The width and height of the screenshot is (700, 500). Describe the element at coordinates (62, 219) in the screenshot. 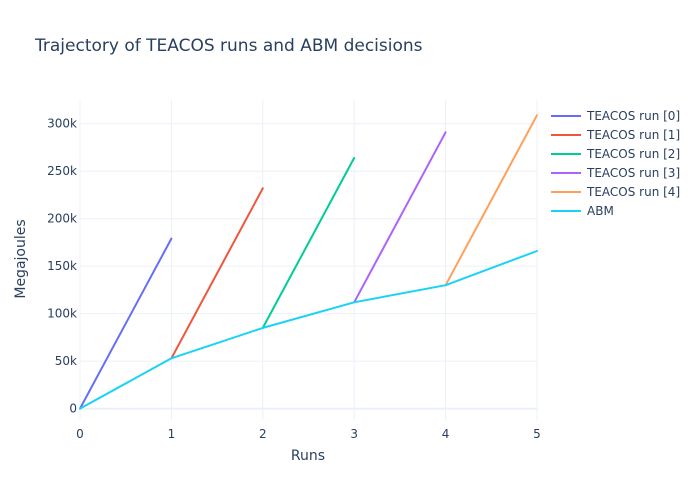

I see `y-tick-label: 200k` at that location.